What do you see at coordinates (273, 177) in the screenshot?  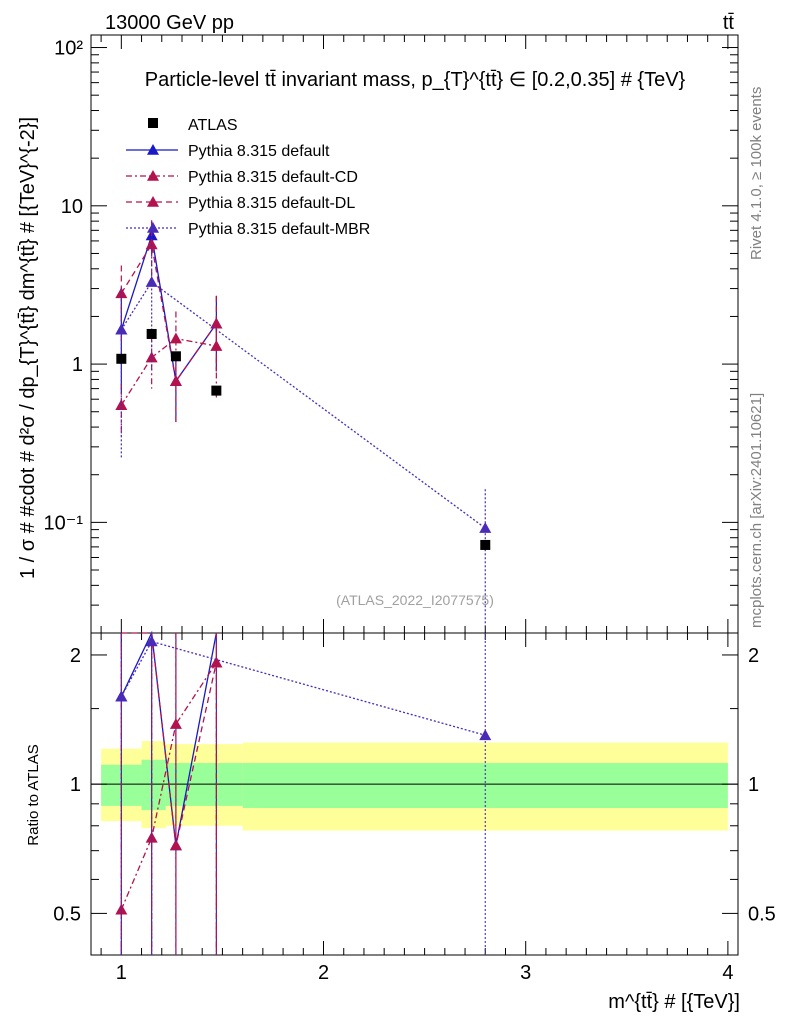 I see `legend-label-series-1: Pythia 8.315 default-CD` at bounding box center [273, 177].